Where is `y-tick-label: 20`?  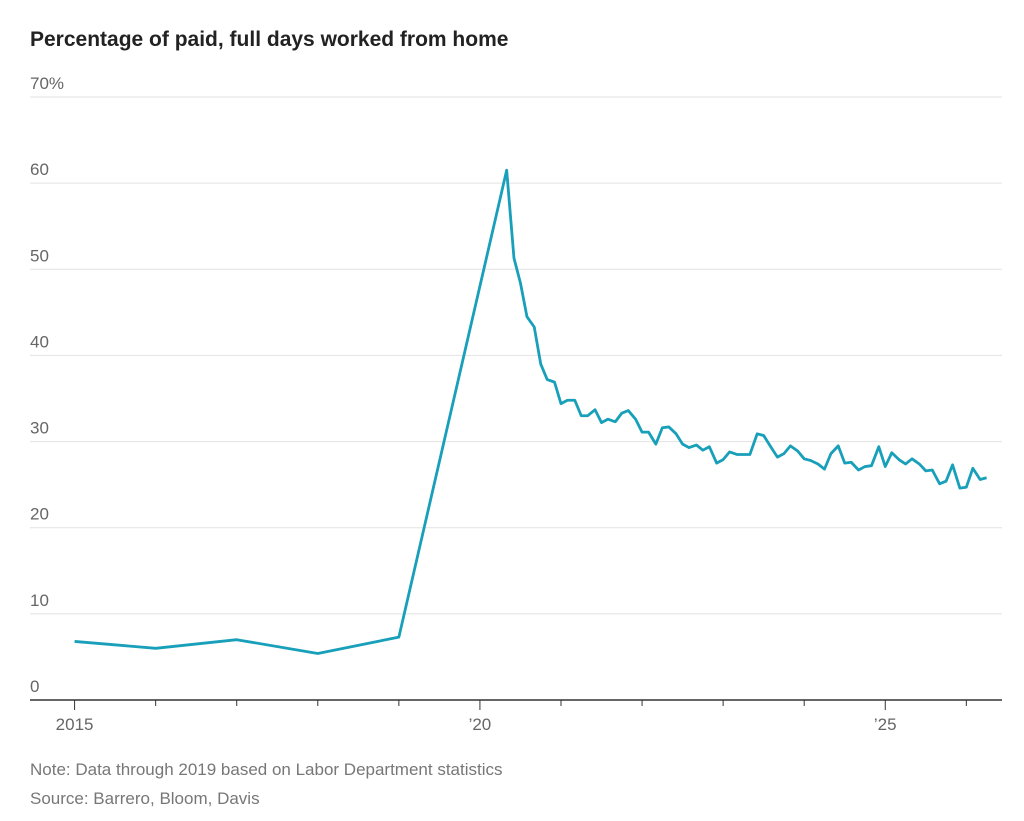 y-tick-label: 20 is located at coordinates (39, 514).